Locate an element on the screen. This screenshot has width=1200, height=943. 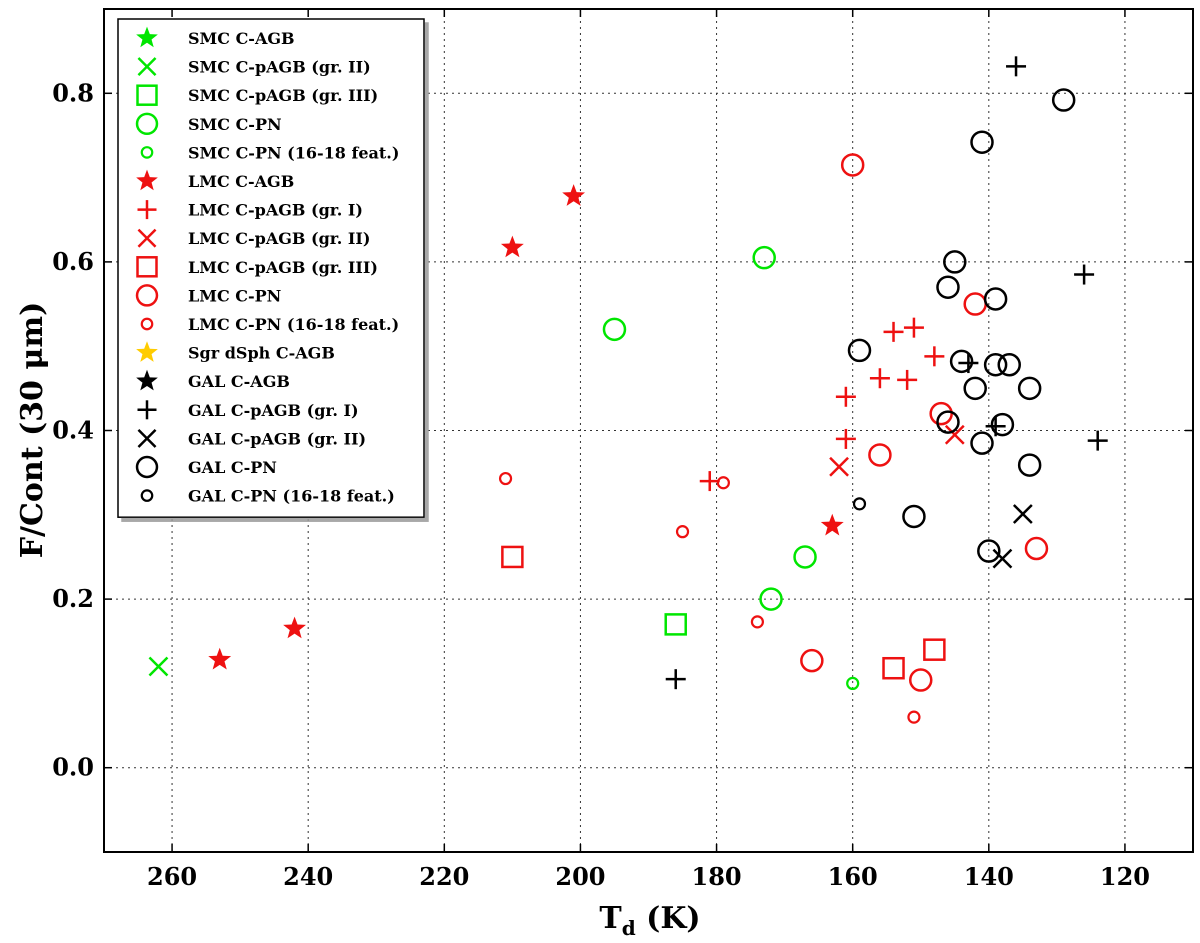
x-axis-label-symbol: T is located at coordinates (610, 918).